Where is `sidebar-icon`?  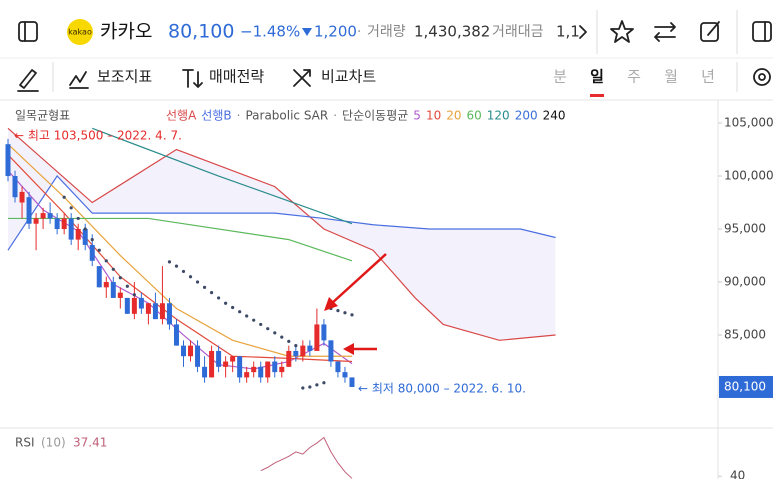 sidebar-icon is located at coordinates (28, 31).